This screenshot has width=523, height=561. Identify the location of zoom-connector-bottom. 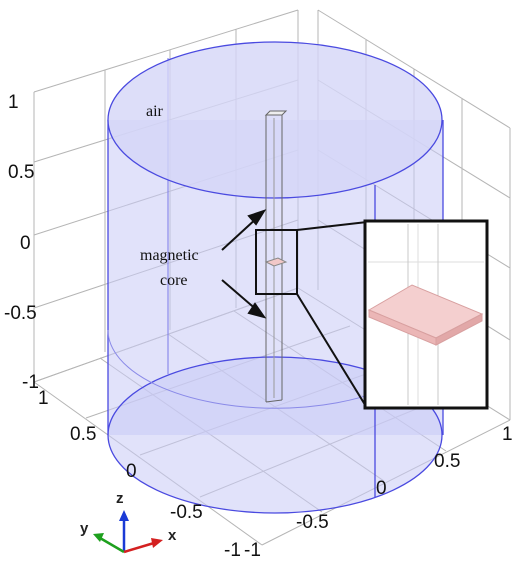
(332, 351).